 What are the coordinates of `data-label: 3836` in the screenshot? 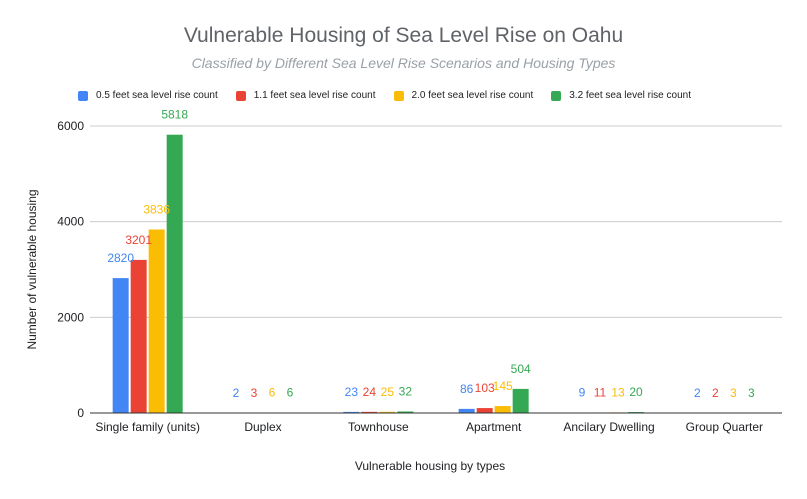 It's located at (156, 210).